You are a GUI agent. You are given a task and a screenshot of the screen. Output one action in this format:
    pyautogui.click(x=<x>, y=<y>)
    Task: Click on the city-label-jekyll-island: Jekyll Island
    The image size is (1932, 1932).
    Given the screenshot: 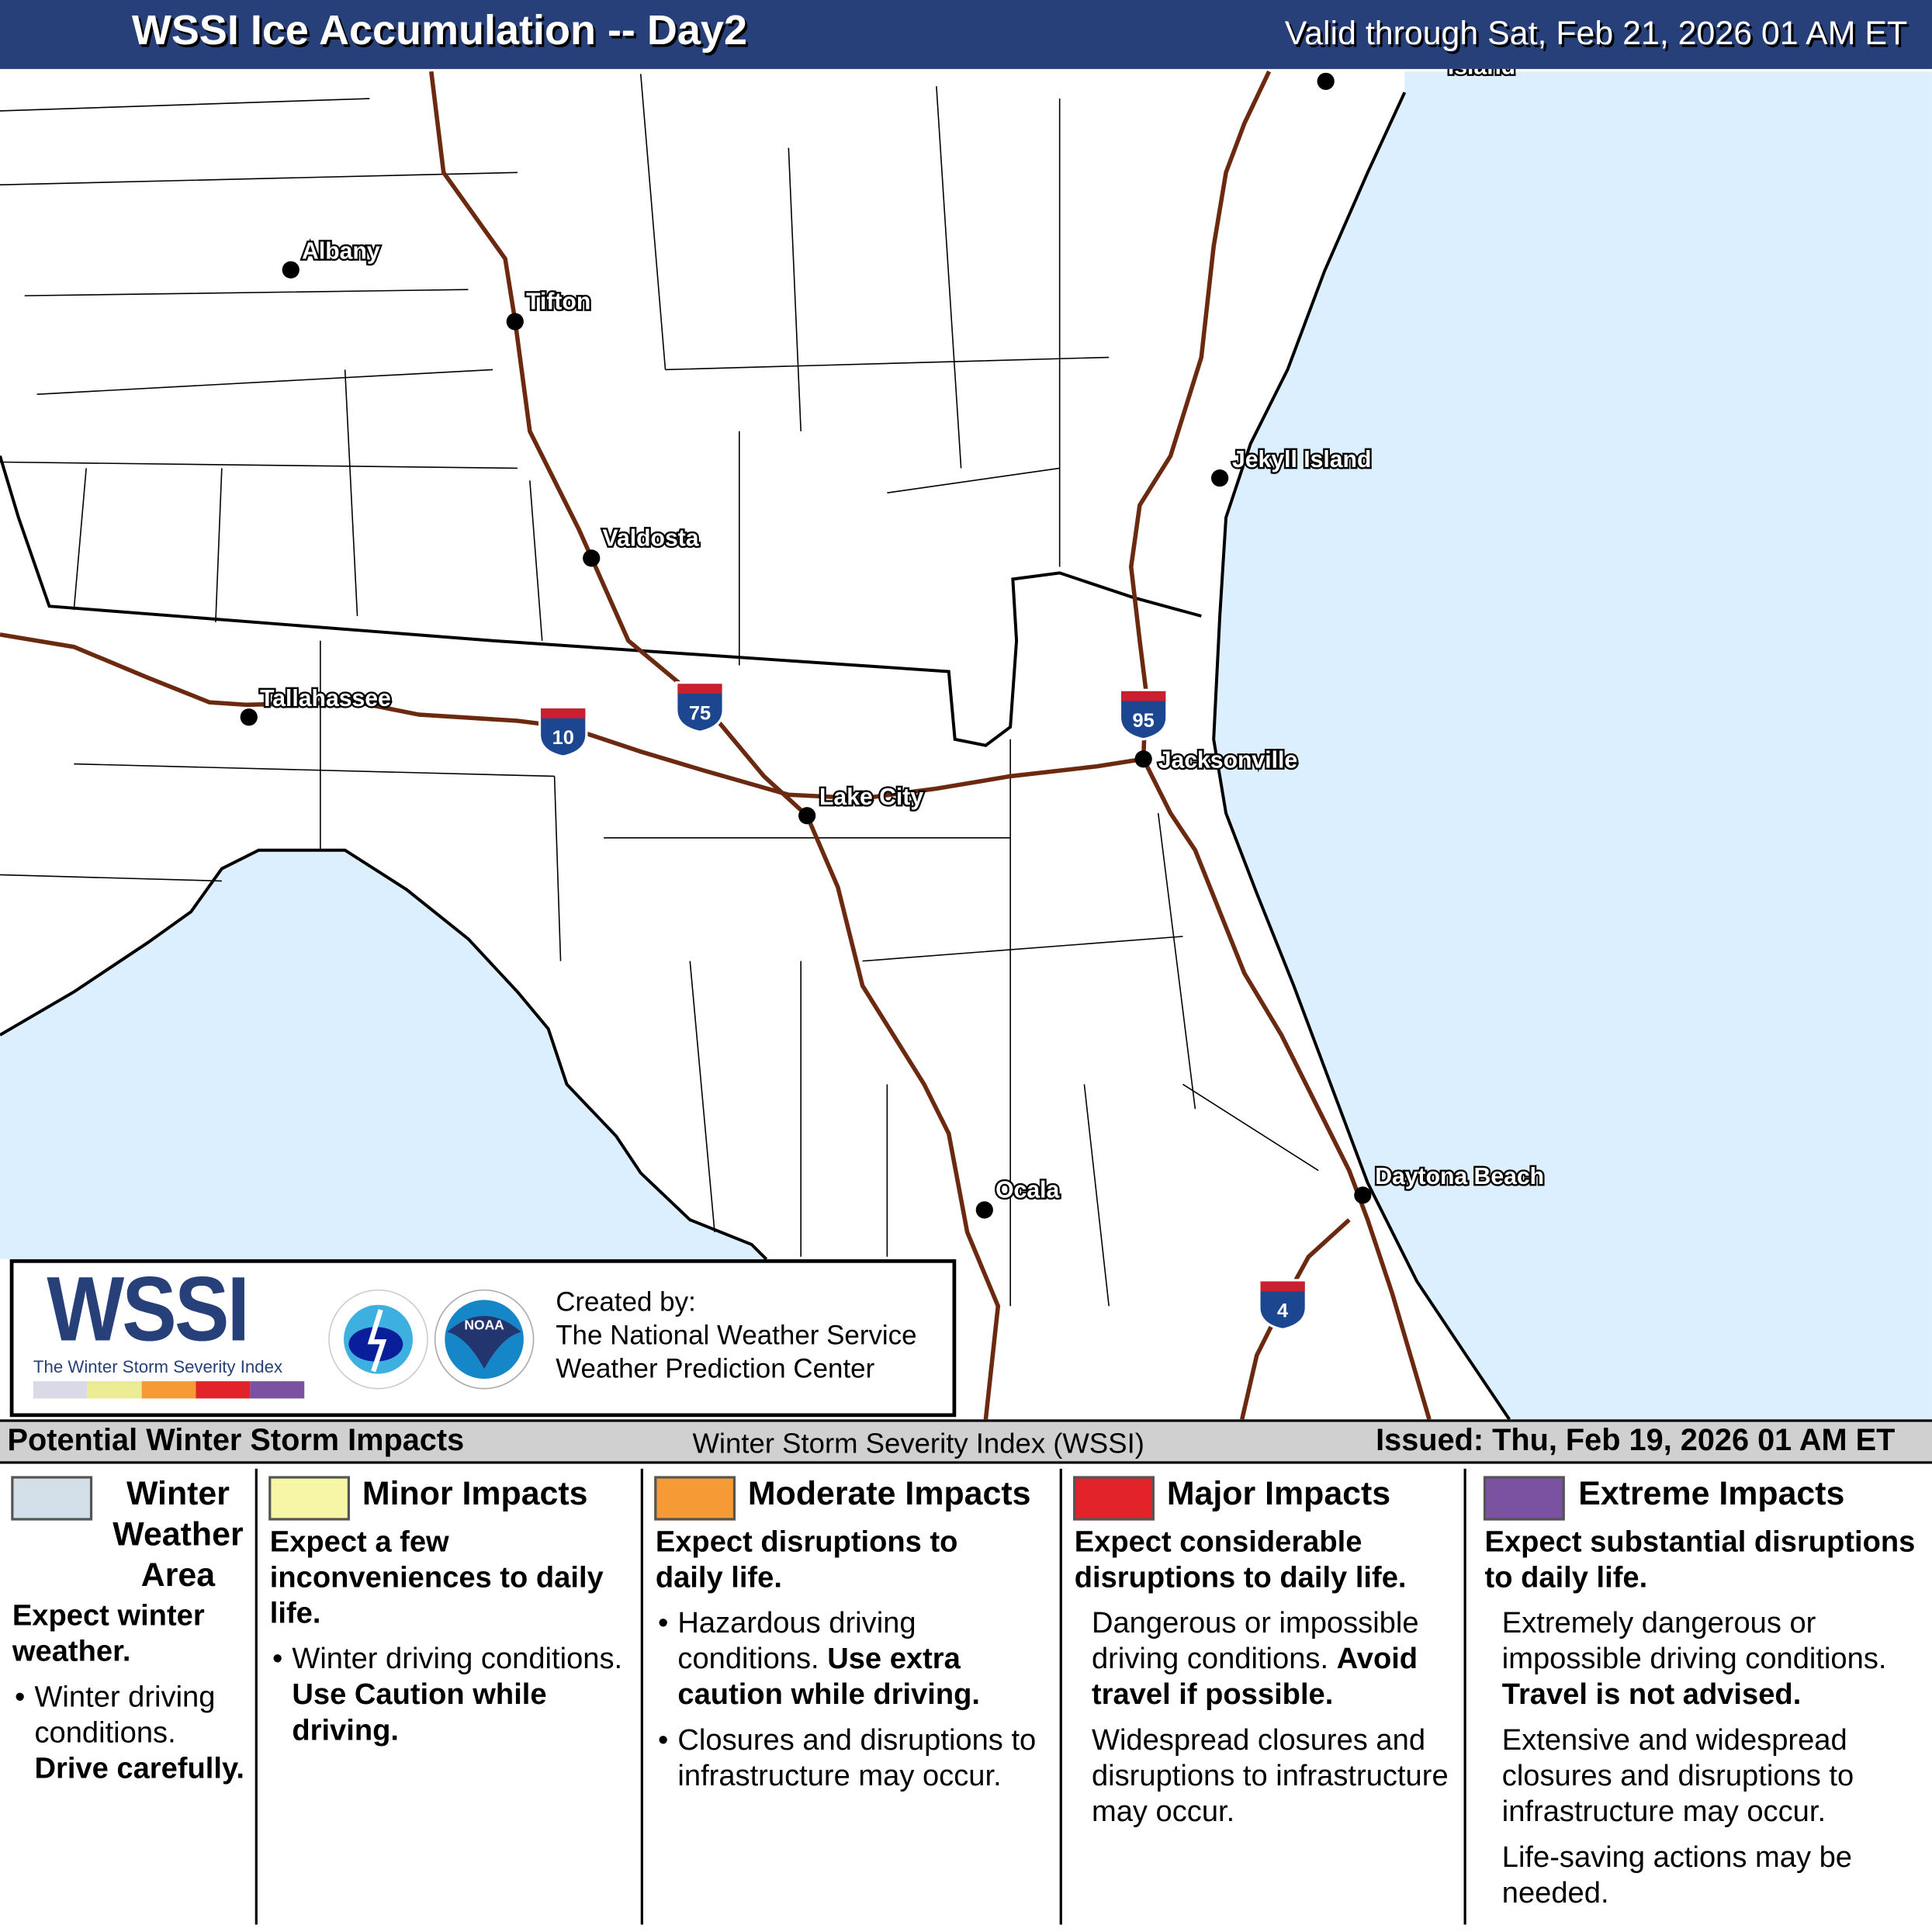 What is the action you would take?
    pyautogui.click(x=1301, y=460)
    